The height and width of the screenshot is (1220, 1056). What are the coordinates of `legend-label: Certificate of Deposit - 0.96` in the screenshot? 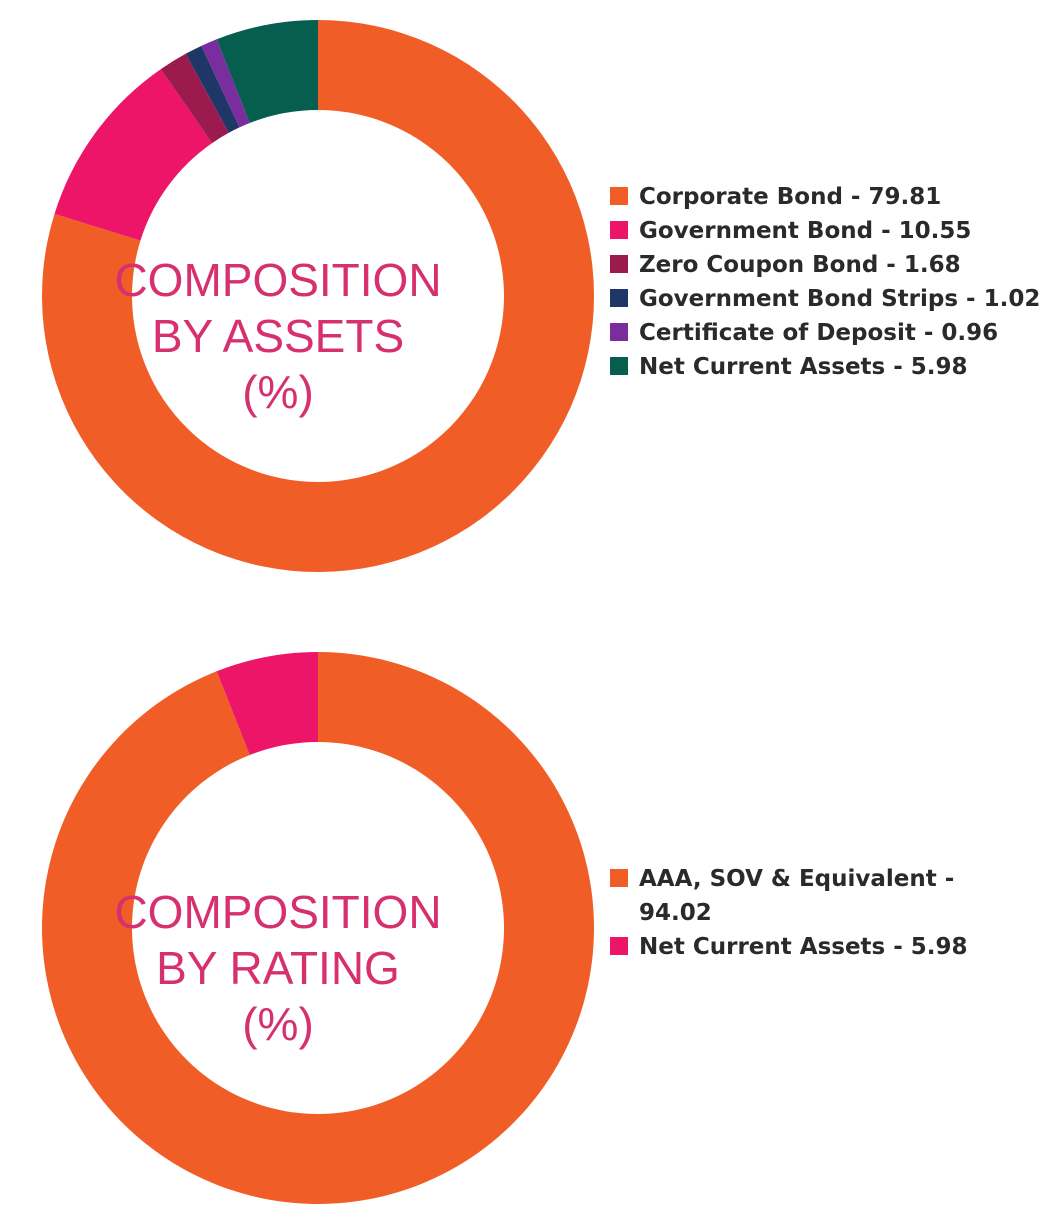 It's located at (819, 333).